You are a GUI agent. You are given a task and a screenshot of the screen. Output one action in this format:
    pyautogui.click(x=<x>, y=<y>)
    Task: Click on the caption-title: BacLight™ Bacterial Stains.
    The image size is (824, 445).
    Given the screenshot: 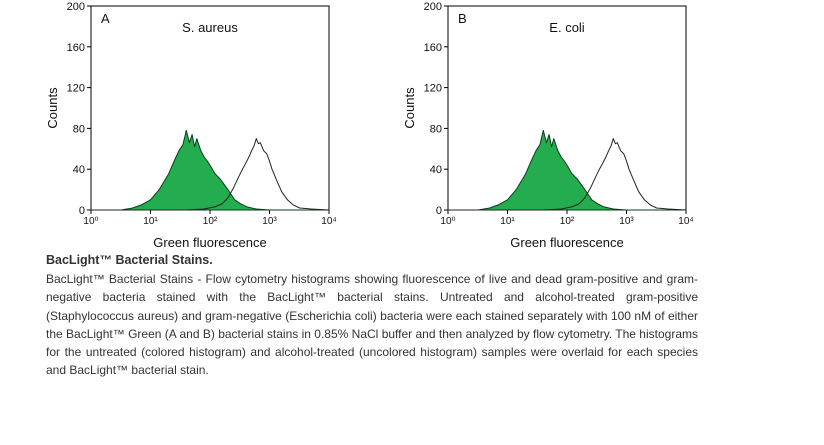 What is the action you would take?
    pyautogui.click(x=129, y=260)
    